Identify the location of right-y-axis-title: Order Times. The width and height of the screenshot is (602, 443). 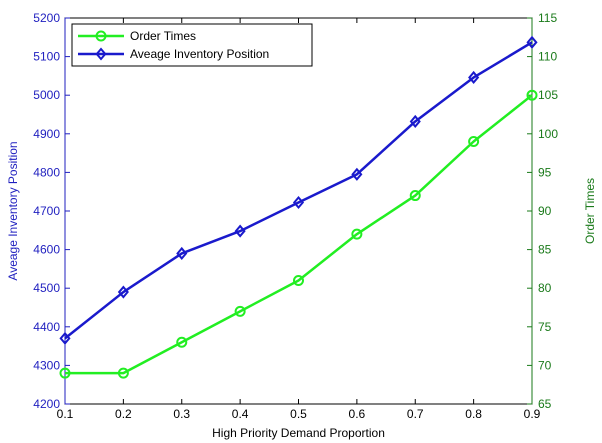
(590, 211).